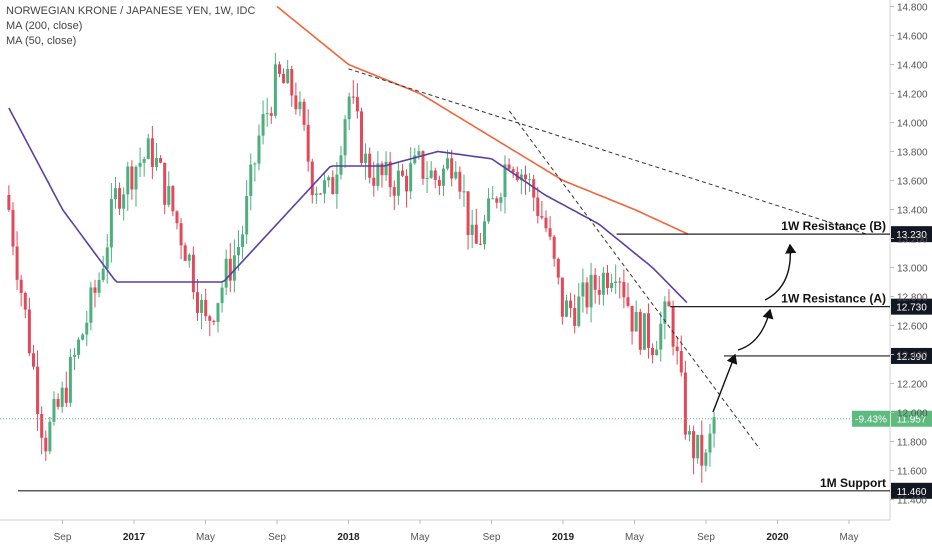  Describe the element at coordinates (912, 37) in the screenshot. I see `y-tick-label: 14.600` at that location.